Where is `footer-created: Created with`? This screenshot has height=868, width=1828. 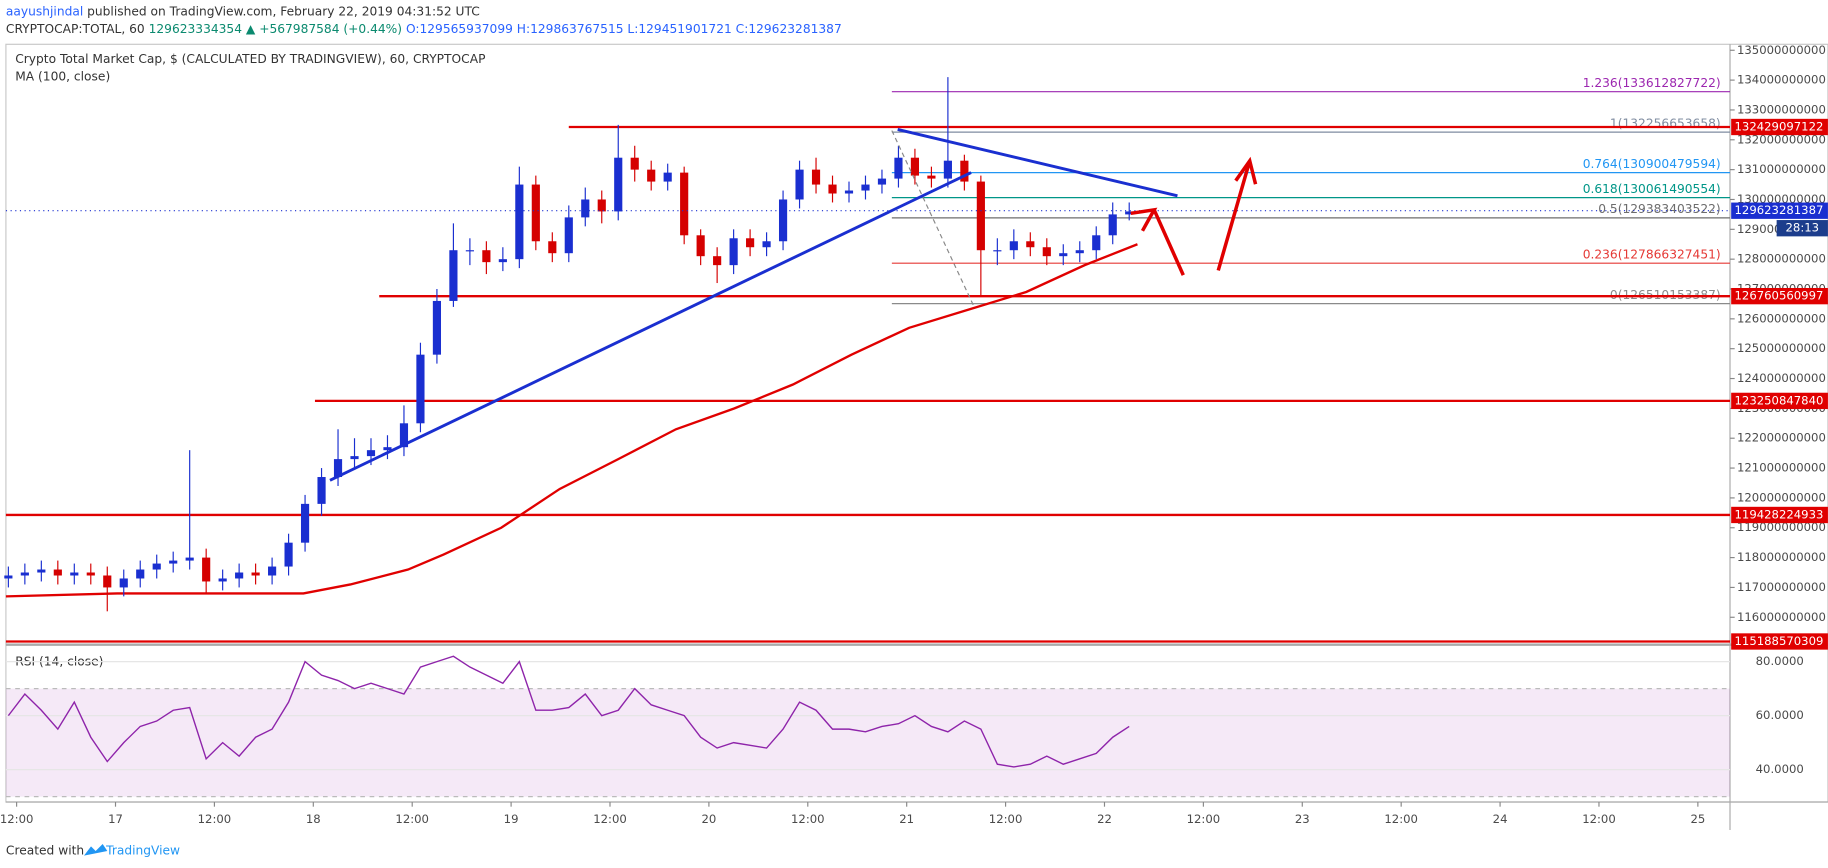
footer-created: Created with is located at coordinates (45, 850).